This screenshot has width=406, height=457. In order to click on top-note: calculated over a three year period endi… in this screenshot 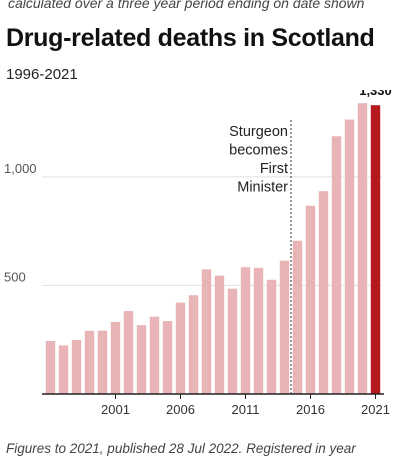, I will do `click(186, 5)`.